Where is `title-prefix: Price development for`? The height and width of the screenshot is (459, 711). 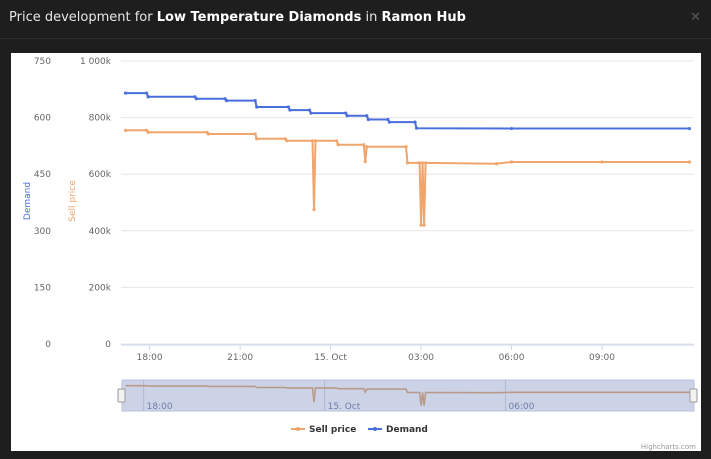
title-prefix: Price development for is located at coordinates (83, 17).